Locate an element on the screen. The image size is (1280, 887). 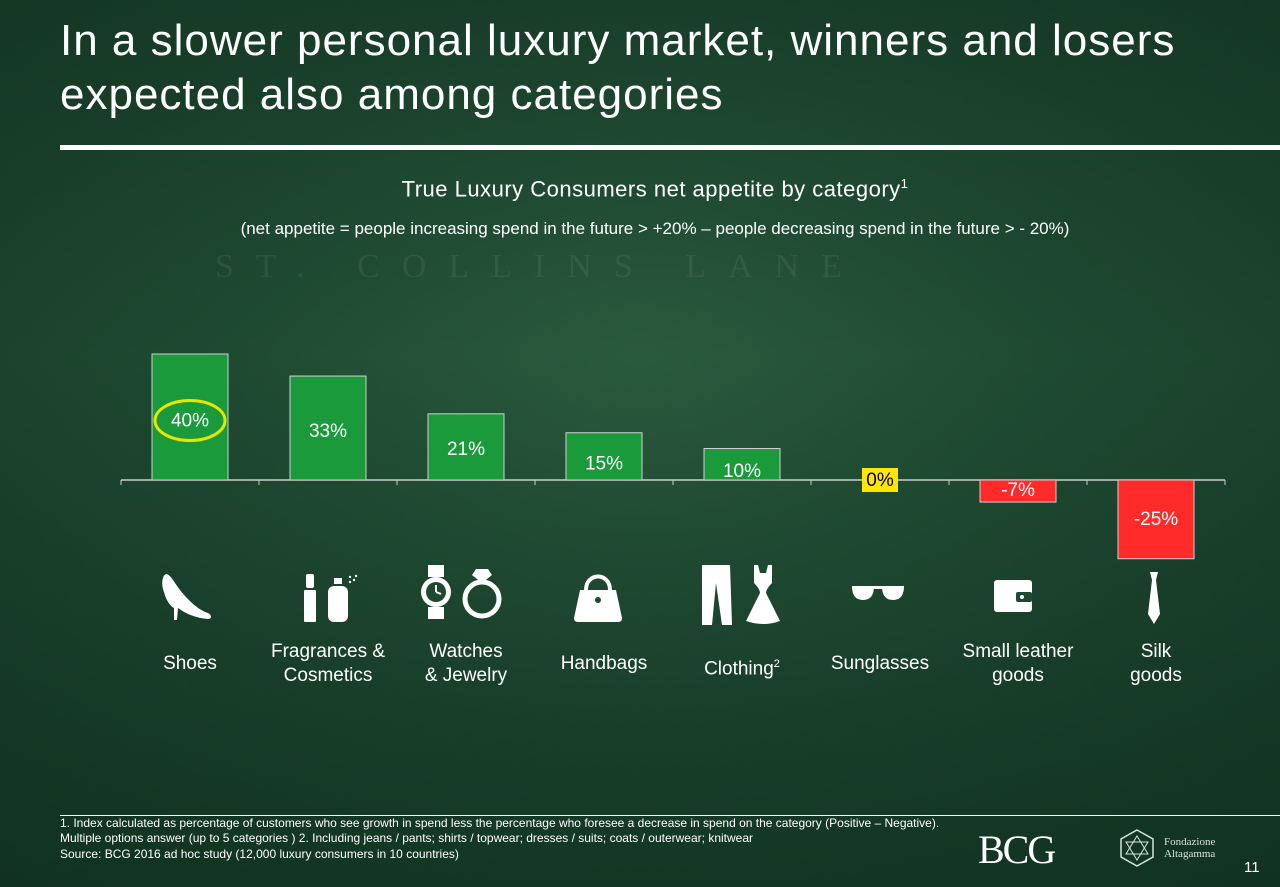
altagamma-line-1: Fondazione is located at coordinates (1190, 842).